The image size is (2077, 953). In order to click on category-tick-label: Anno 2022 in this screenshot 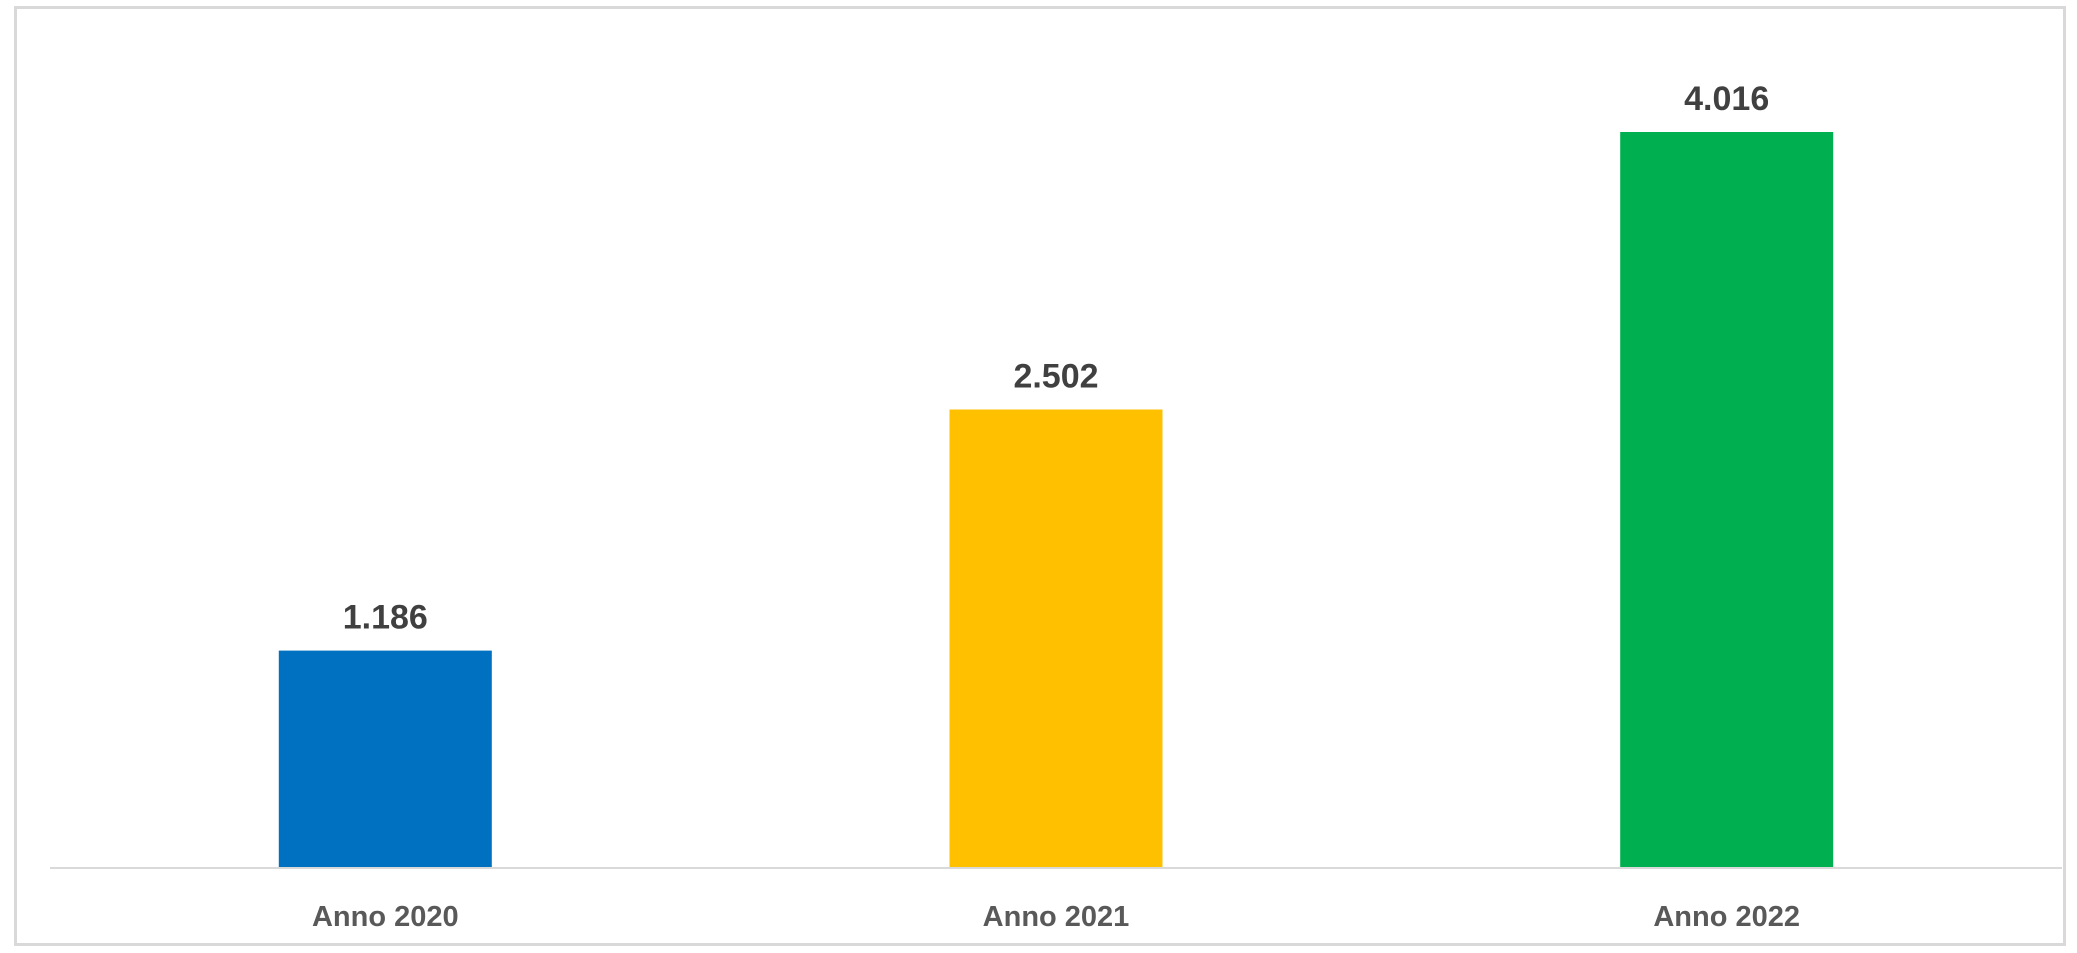, I will do `click(1726, 917)`.